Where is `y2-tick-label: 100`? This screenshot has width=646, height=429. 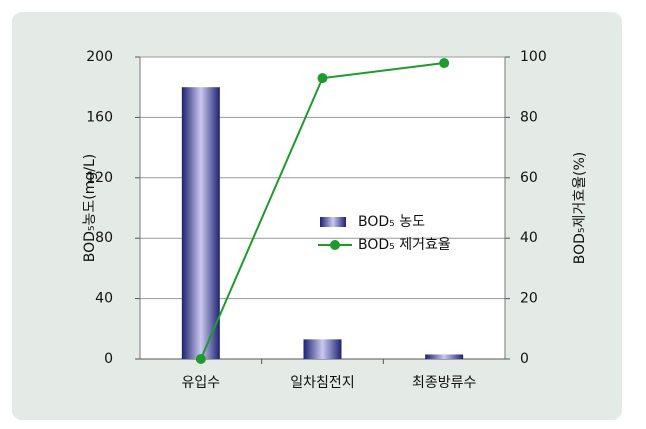
y2-tick-label: 100 is located at coordinates (533, 57).